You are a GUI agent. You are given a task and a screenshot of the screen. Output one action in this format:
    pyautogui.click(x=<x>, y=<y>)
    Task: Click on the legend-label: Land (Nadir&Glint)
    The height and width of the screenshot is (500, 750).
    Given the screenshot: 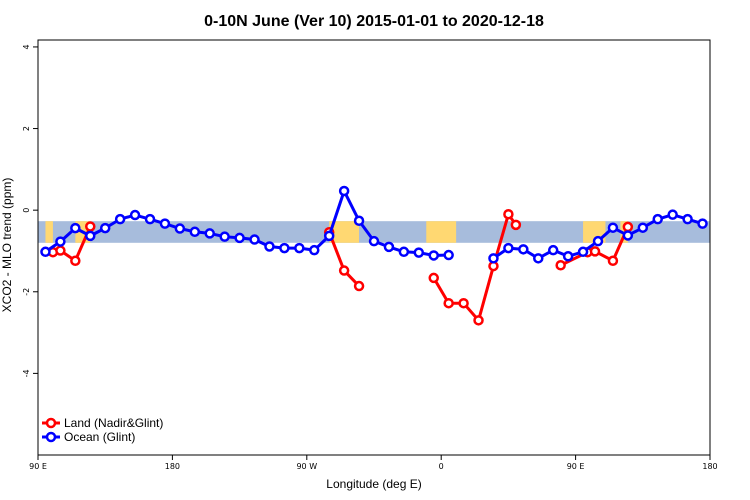 What is the action you would take?
    pyautogui.click(x=113, y=423)
    